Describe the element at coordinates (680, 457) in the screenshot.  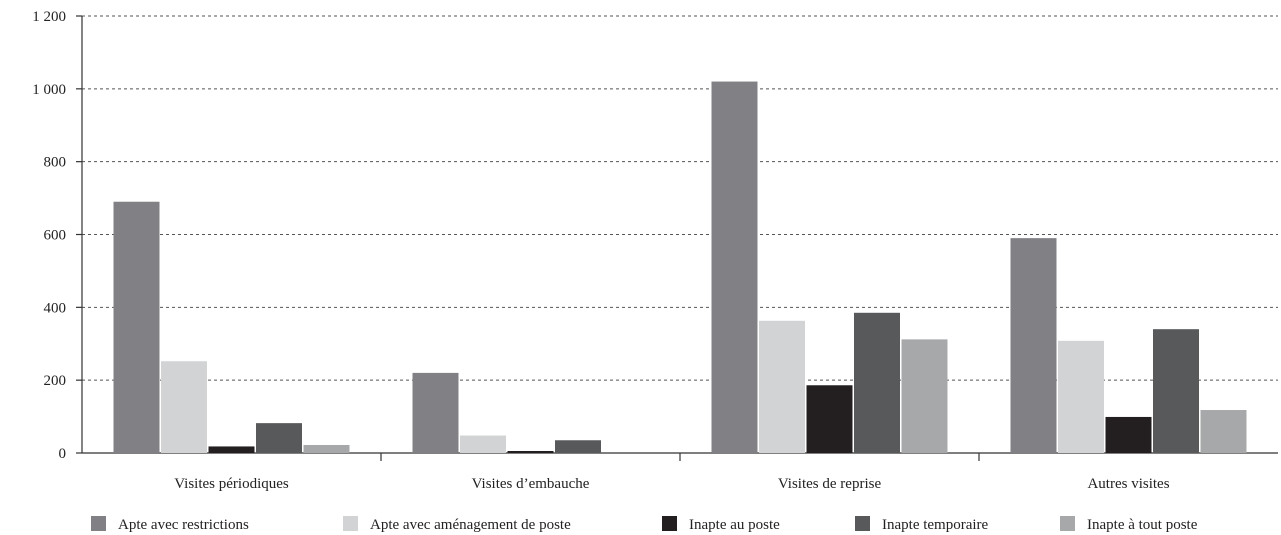
I see `x-axis-ticks` at that location.